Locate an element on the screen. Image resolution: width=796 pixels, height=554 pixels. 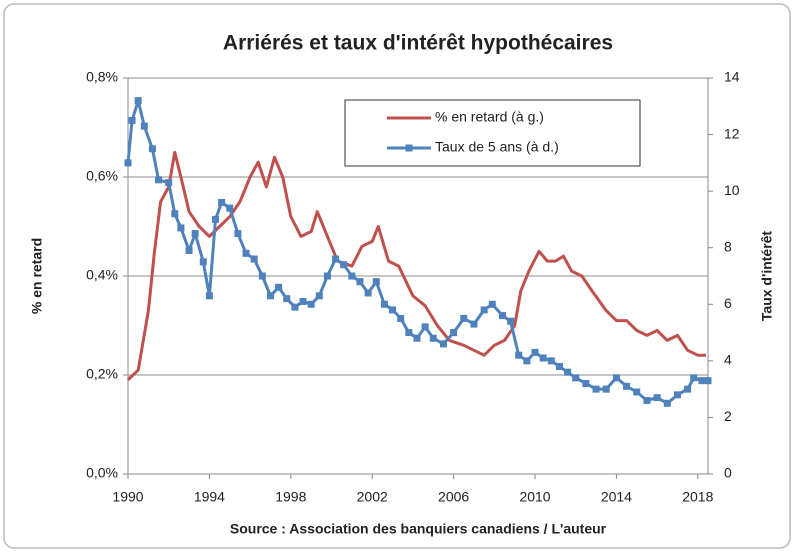
x-tick-label: 2002 is located at coordinates (372, 497).